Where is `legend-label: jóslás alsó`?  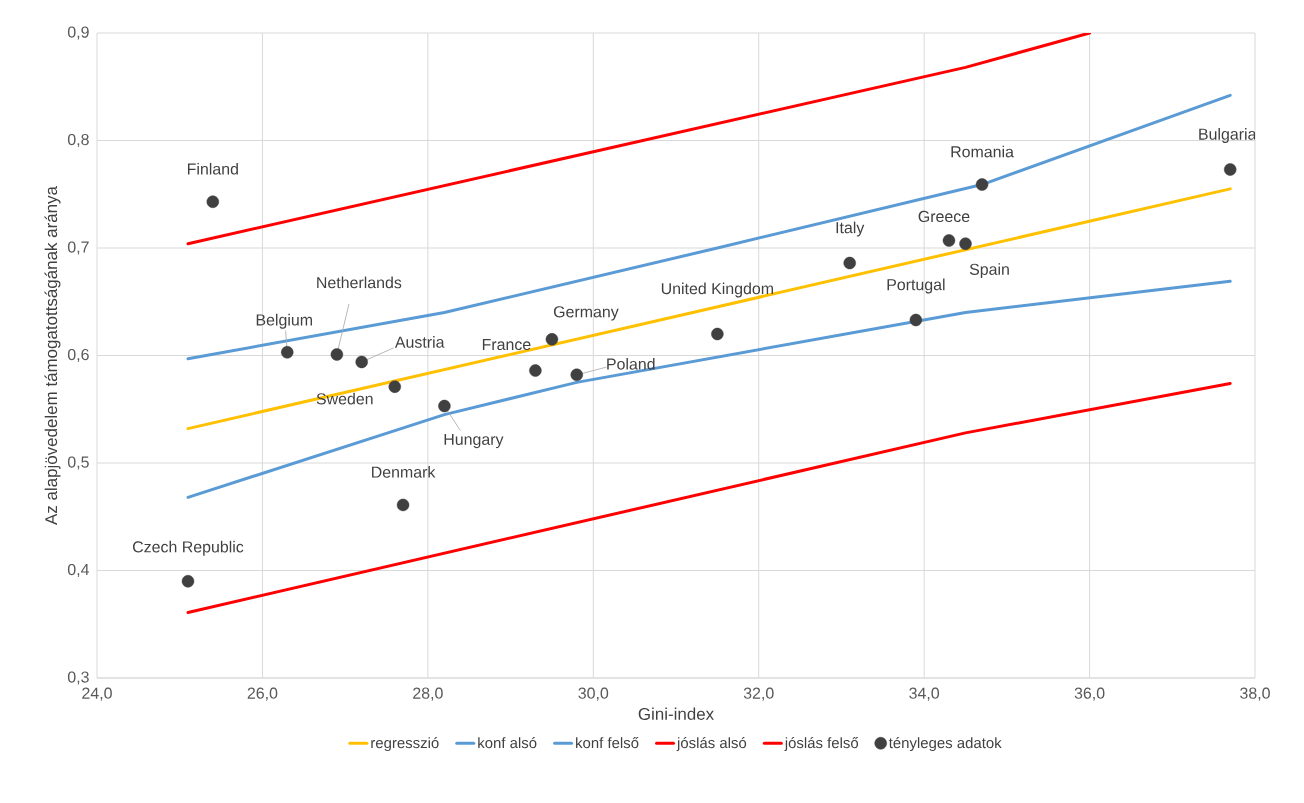 legend-label: jóslás alsó is located at coordinates (711, 744).